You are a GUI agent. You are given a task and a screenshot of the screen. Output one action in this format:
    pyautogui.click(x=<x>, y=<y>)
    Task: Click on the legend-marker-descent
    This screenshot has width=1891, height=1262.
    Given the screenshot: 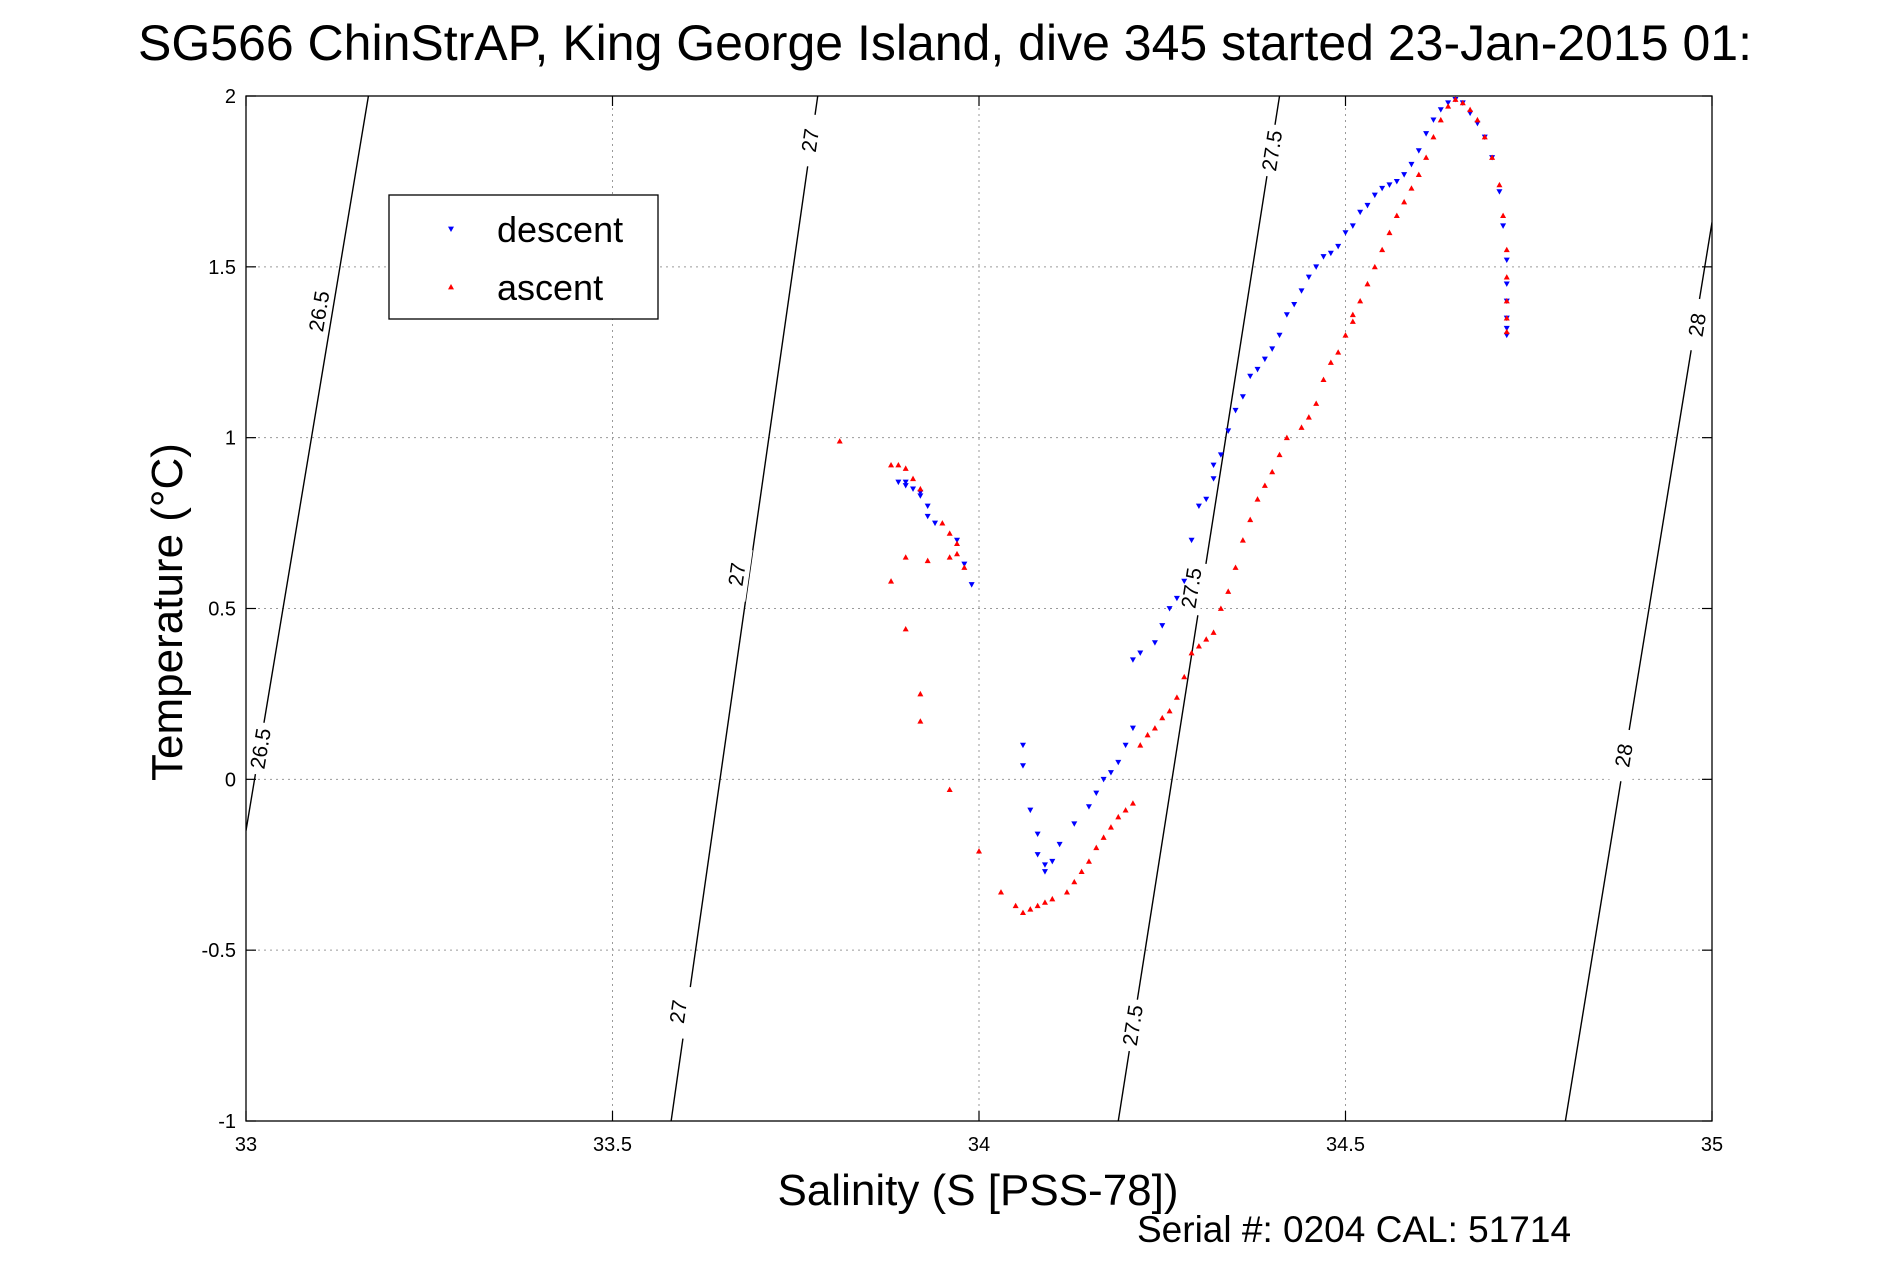 What is the action you would take?
    pyautogui.click(x=451, y=229)
    